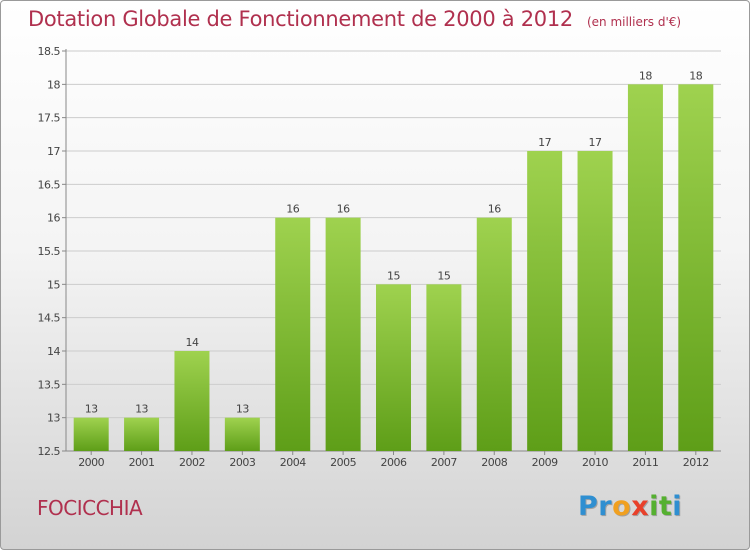  Describe the element at coordinates (696, 462) in the screenshot. I see `x-tick-label: 2012` at that location.